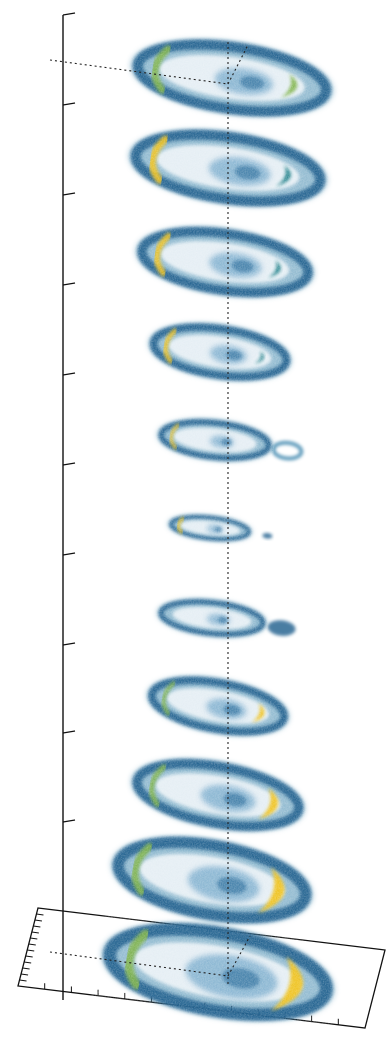 The image size is (391, 1038). I want to click on vertical-axis, so click(69, 506).